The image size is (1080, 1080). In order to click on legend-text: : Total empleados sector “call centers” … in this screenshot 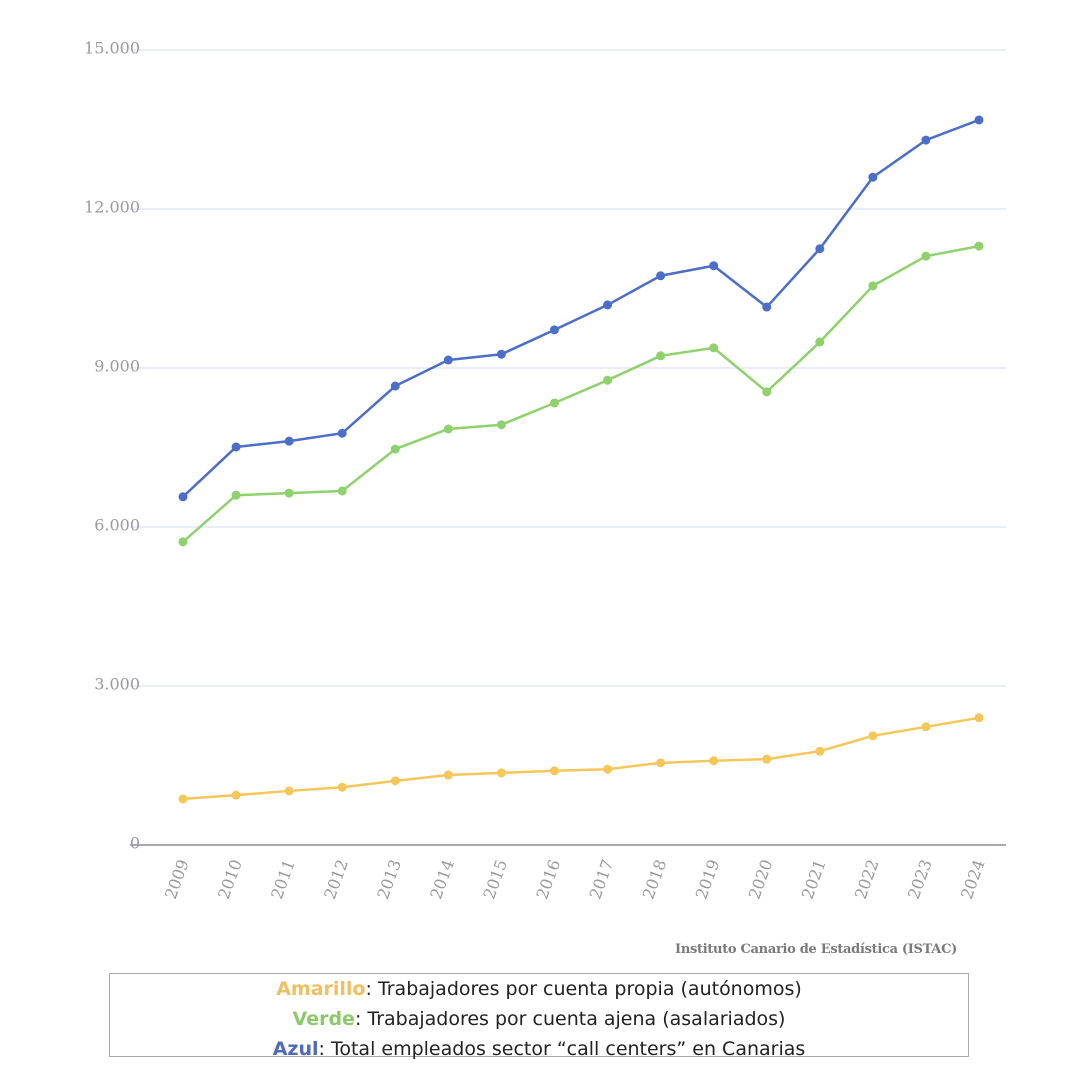, I will do `click(562, 1049)`.